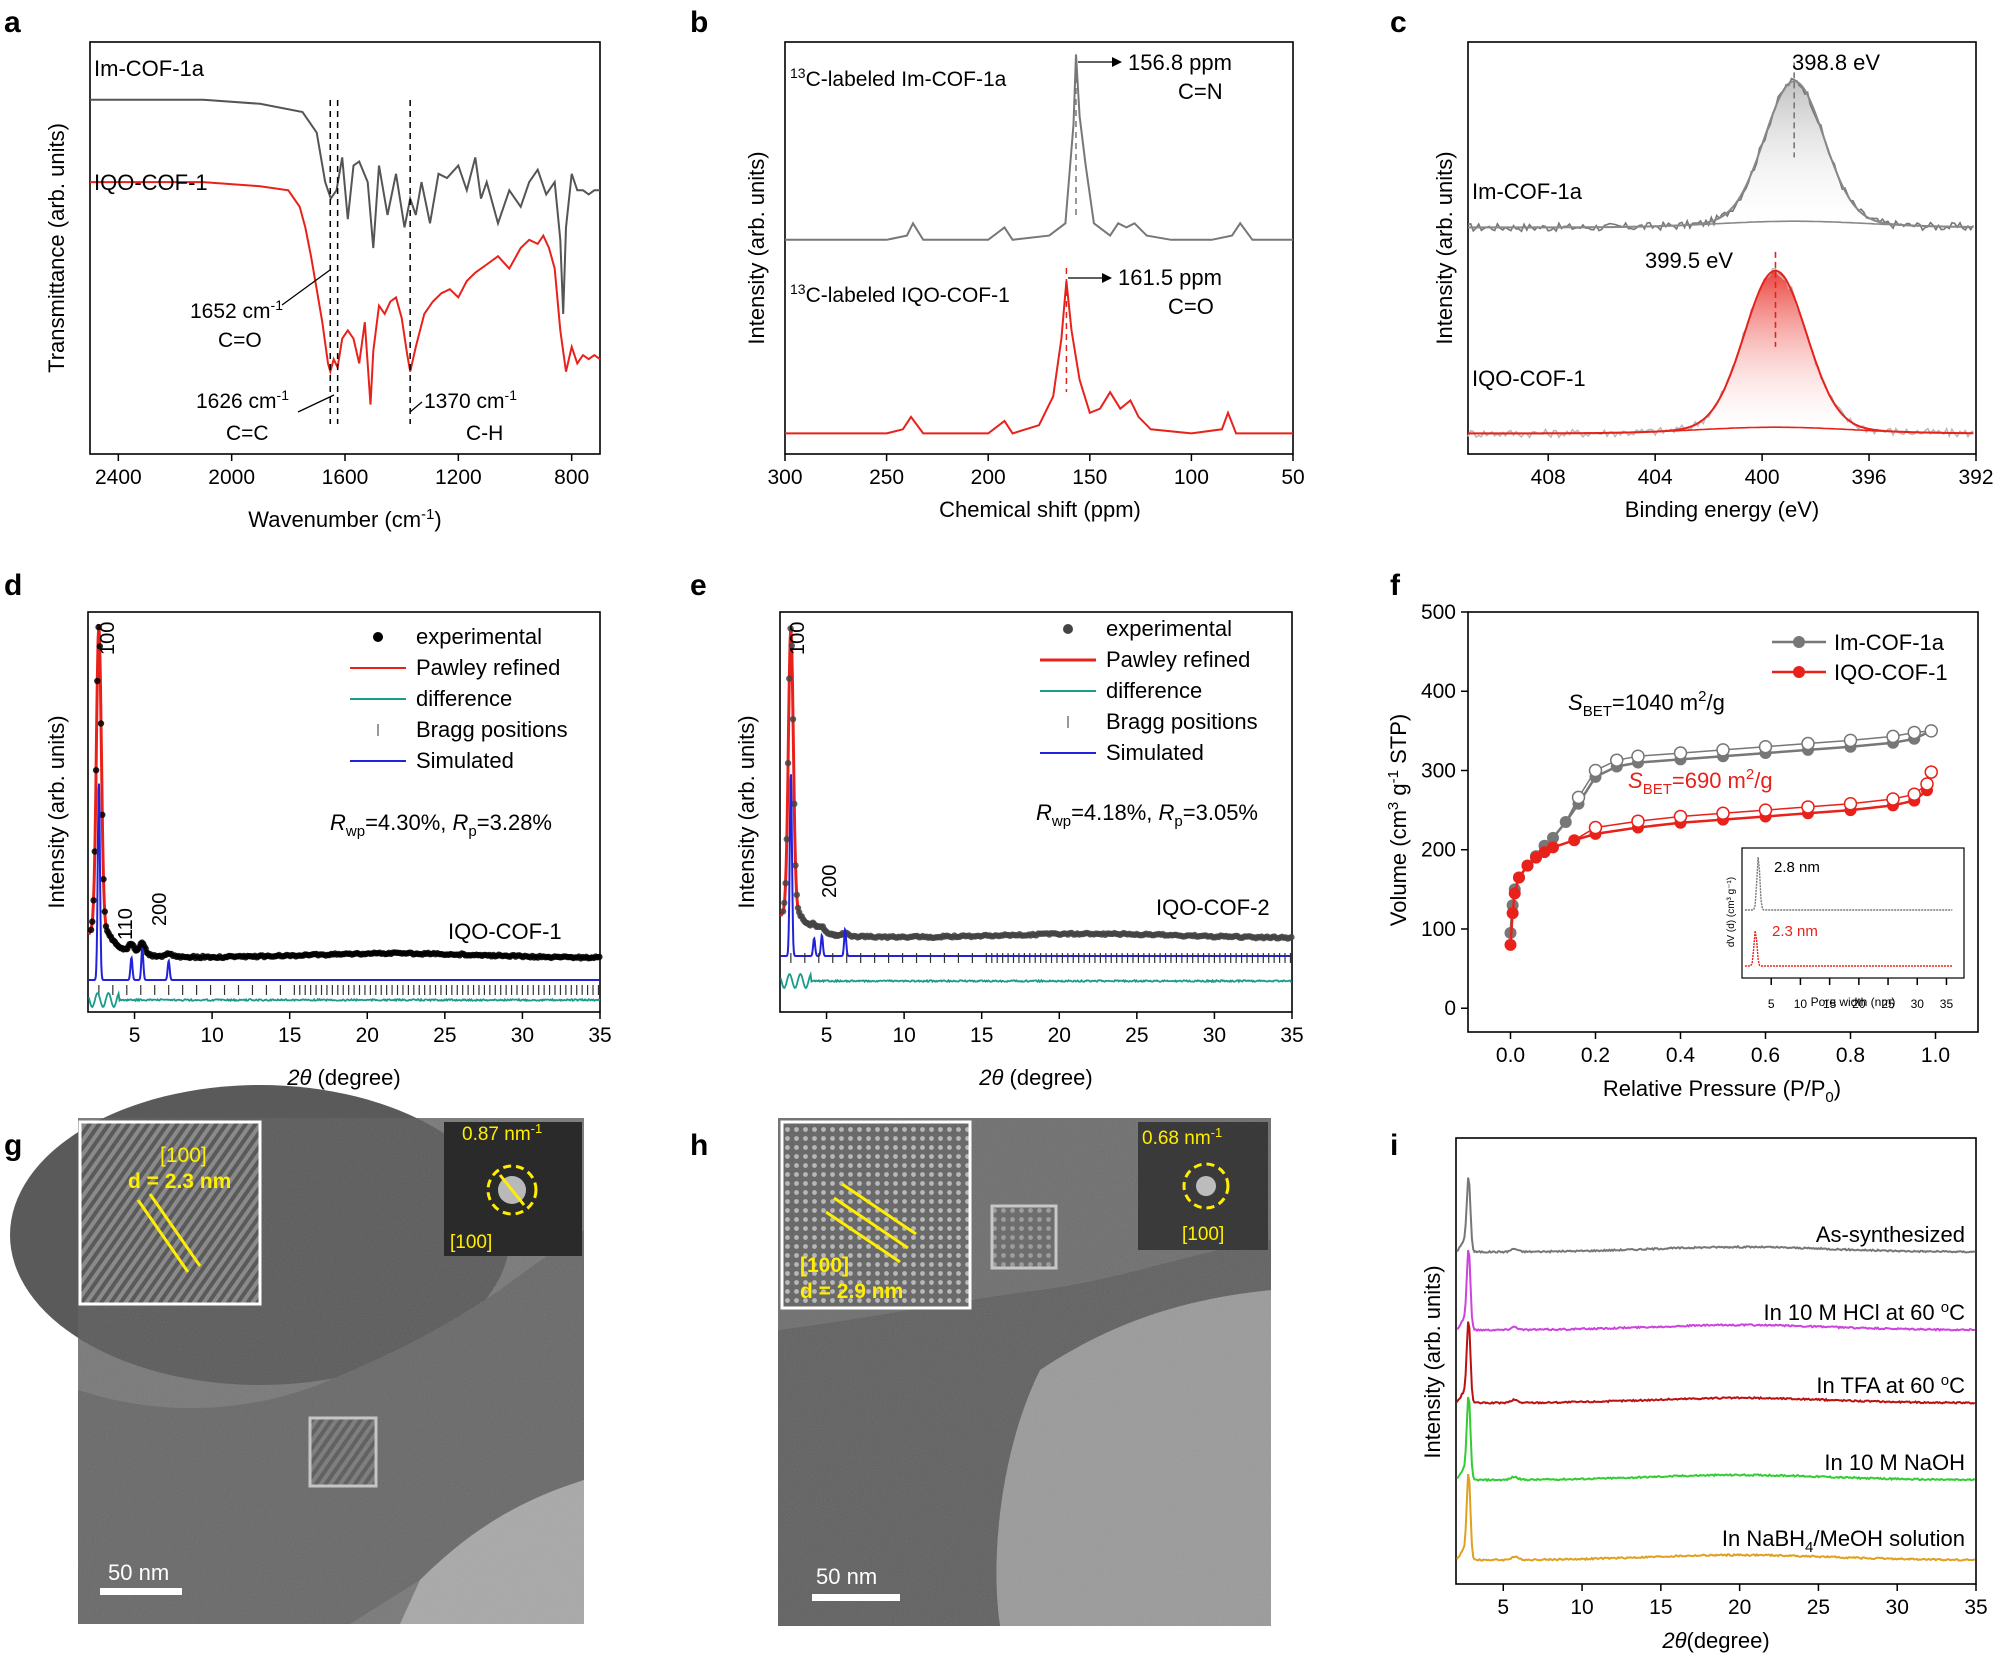  Describe the element at coordinates (13, 1145) in the screenshot. I see `panel-label-g: g` at that location.